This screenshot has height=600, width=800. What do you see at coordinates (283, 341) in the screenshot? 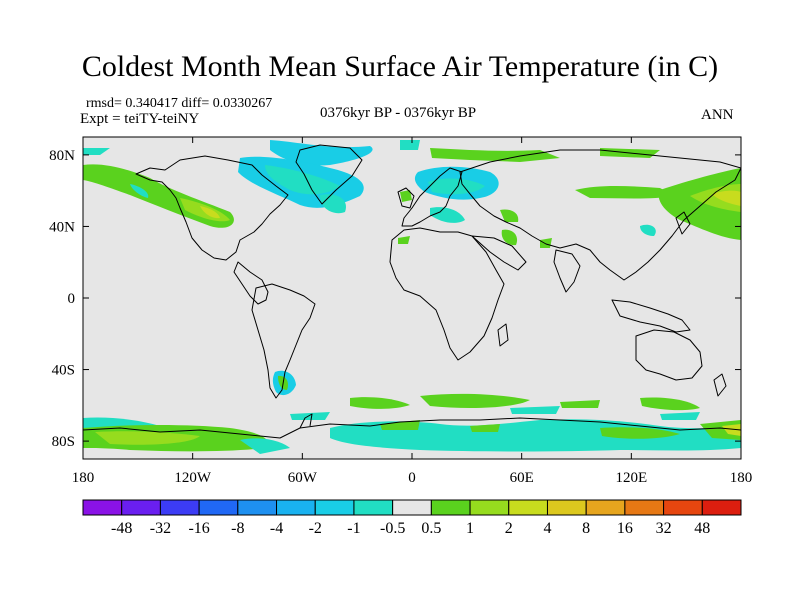
I see `south-america-coast` at bounding box center [283, 341].